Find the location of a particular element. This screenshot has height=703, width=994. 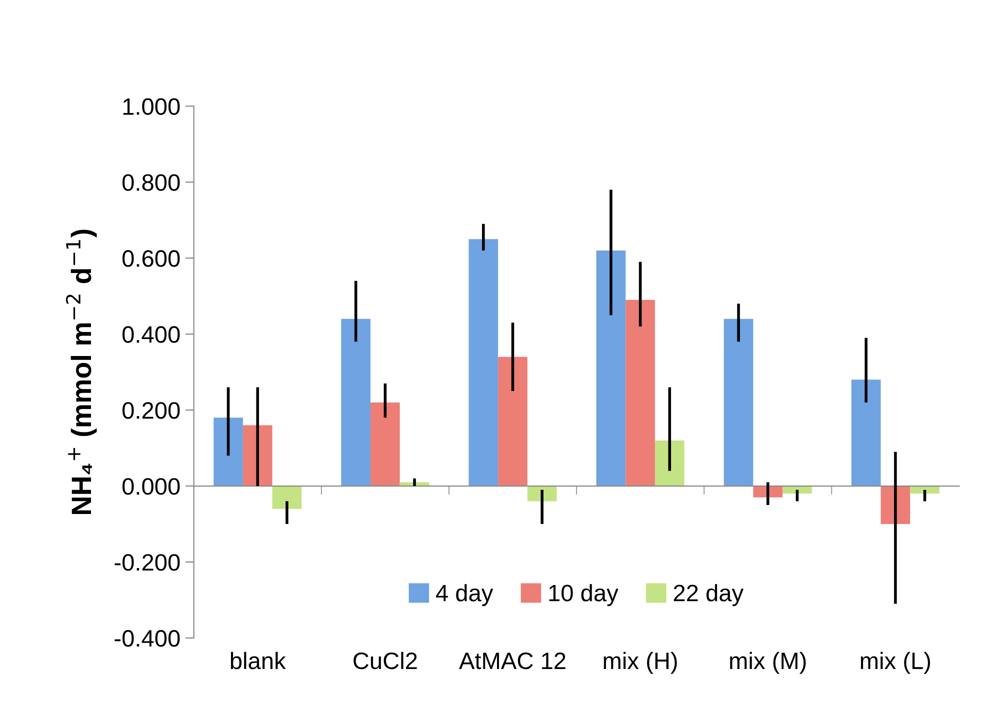

legend-label: 4 day is located at coordinates (465, 595).